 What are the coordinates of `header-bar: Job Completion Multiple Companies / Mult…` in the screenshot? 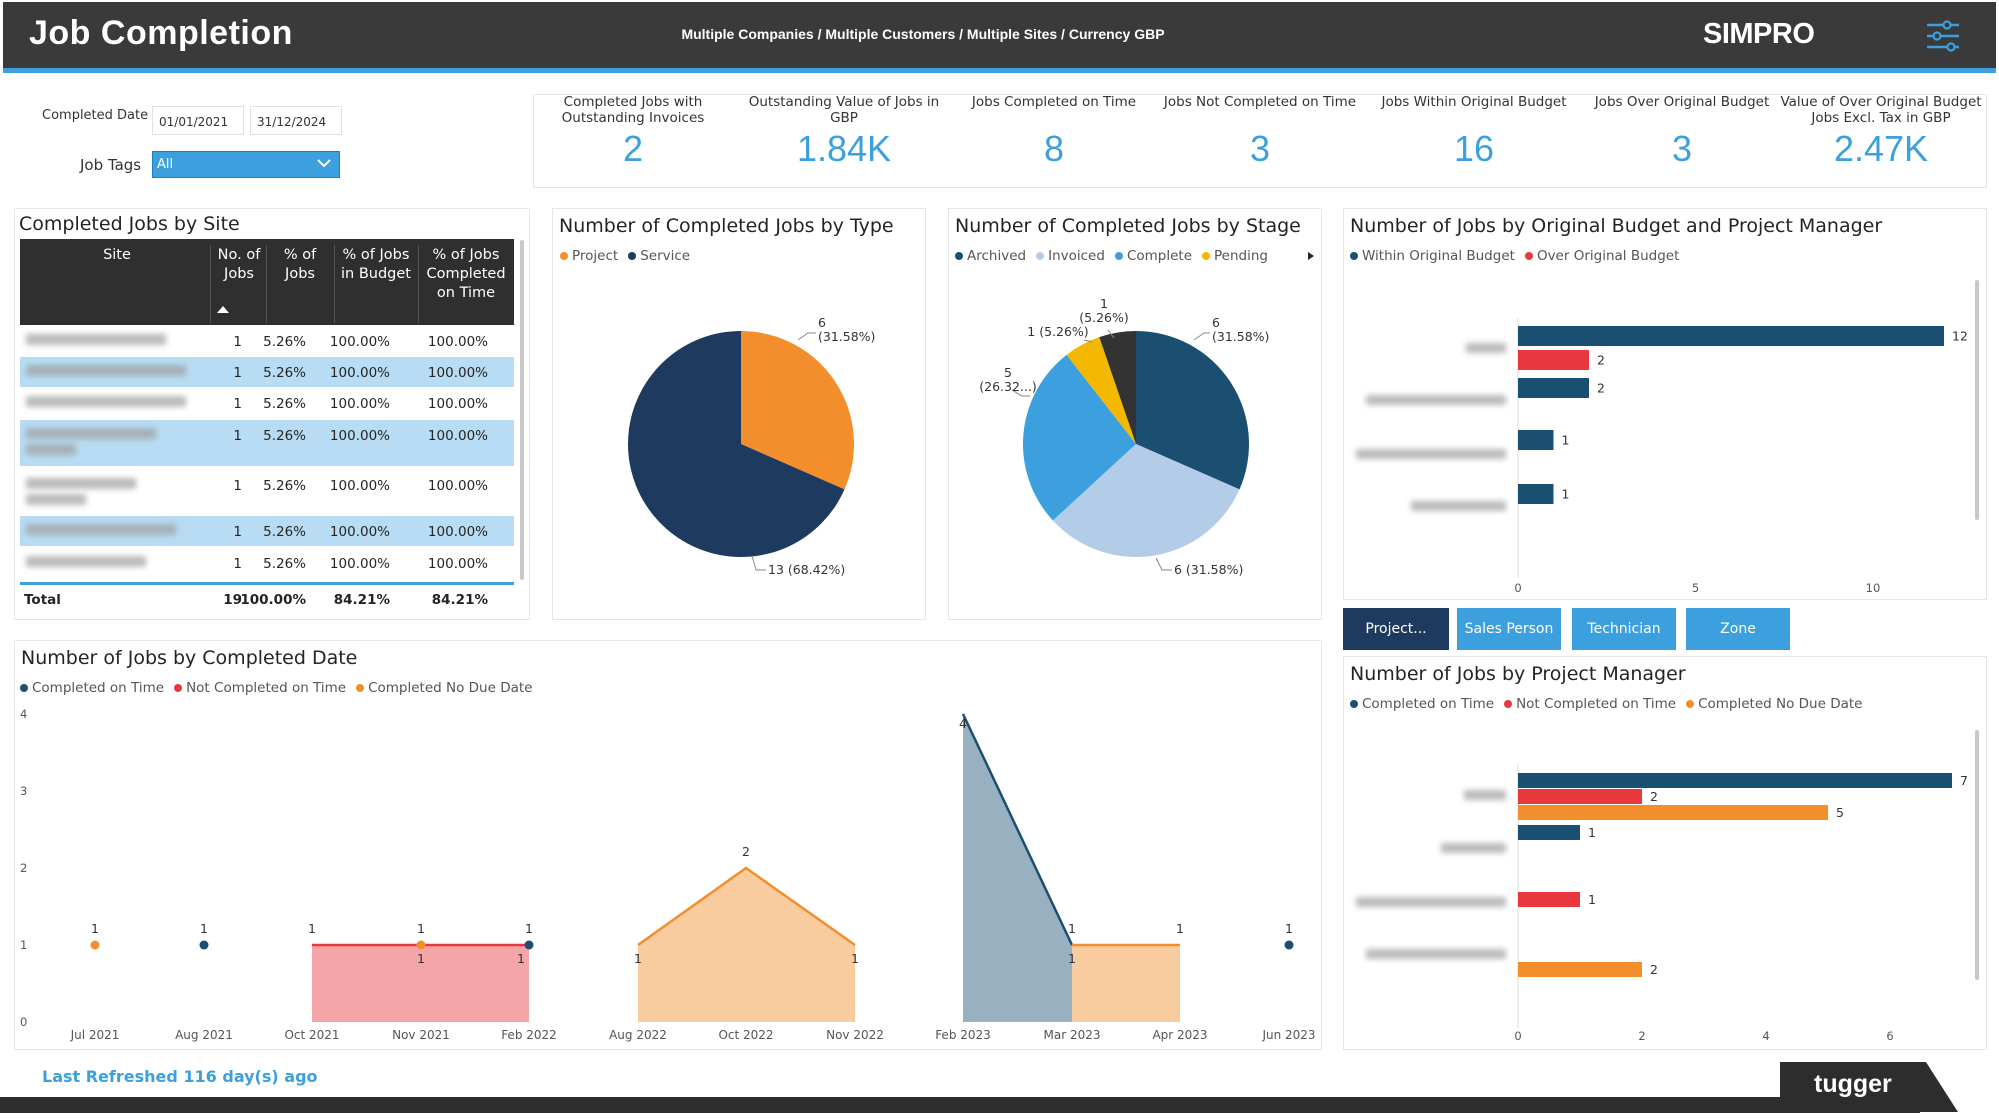 It's located at (999, 36).